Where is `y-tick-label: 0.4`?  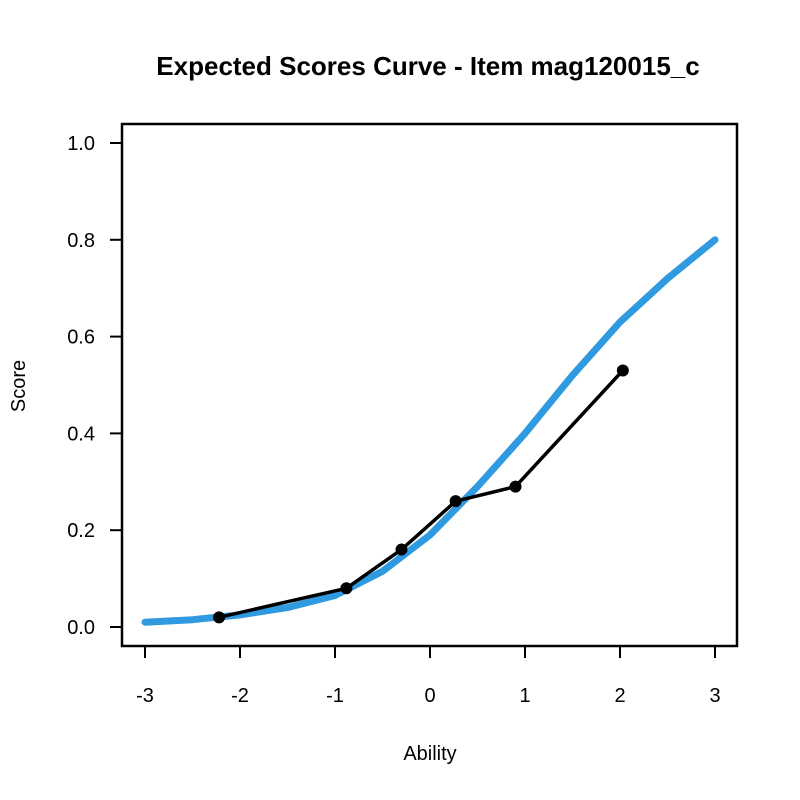 y-tick-label: 0.4 is located at coordinates (81, 434).